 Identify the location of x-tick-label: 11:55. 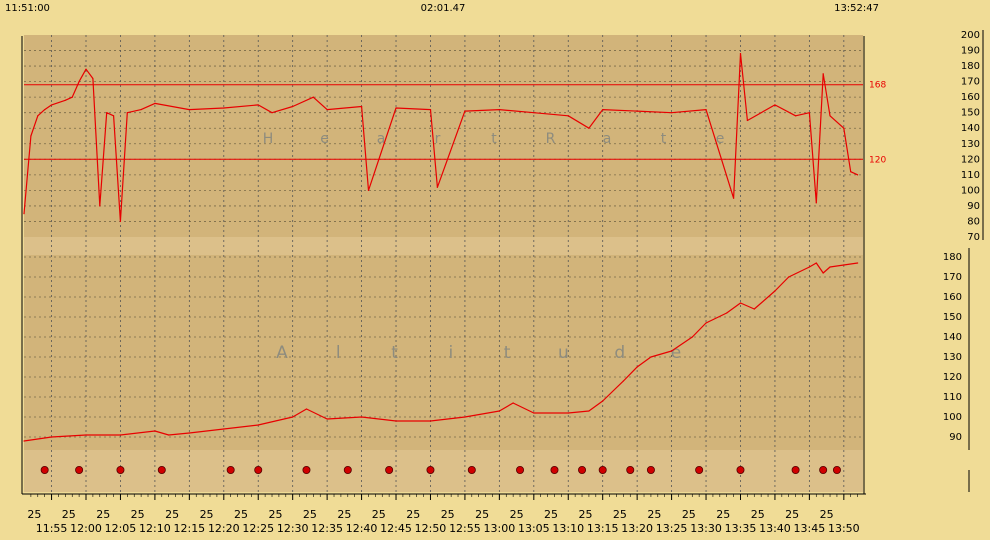
(52, 528).